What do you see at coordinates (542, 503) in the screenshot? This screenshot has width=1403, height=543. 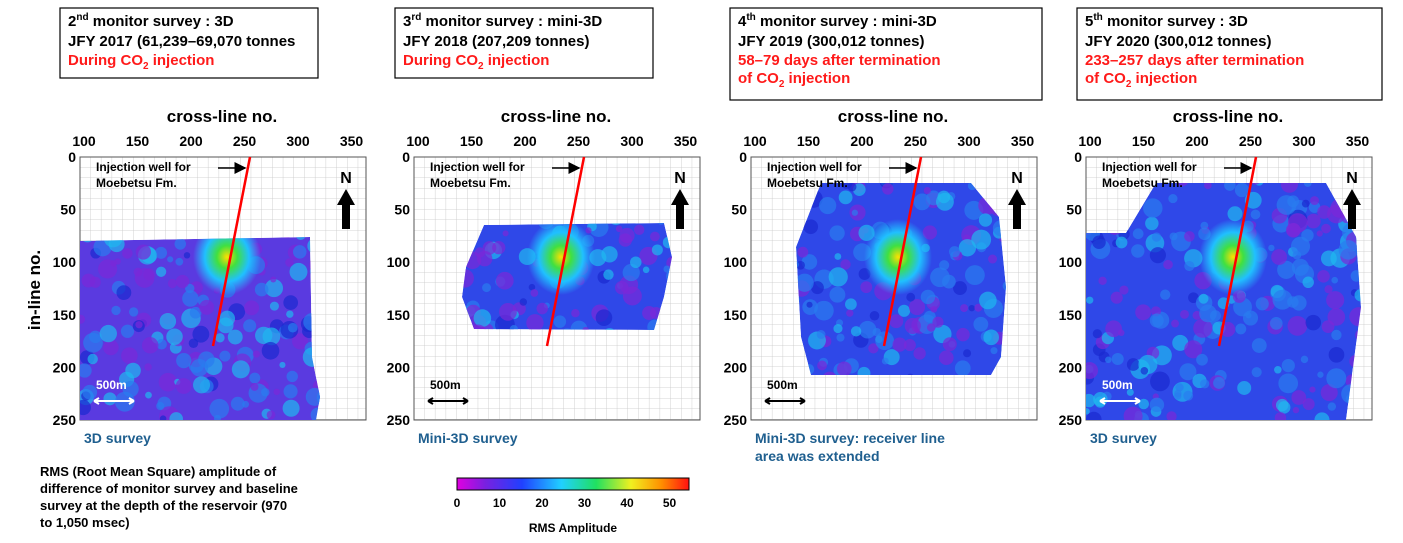 I see `colorbar-tick-label: 20` at bounding box center [542, 503].